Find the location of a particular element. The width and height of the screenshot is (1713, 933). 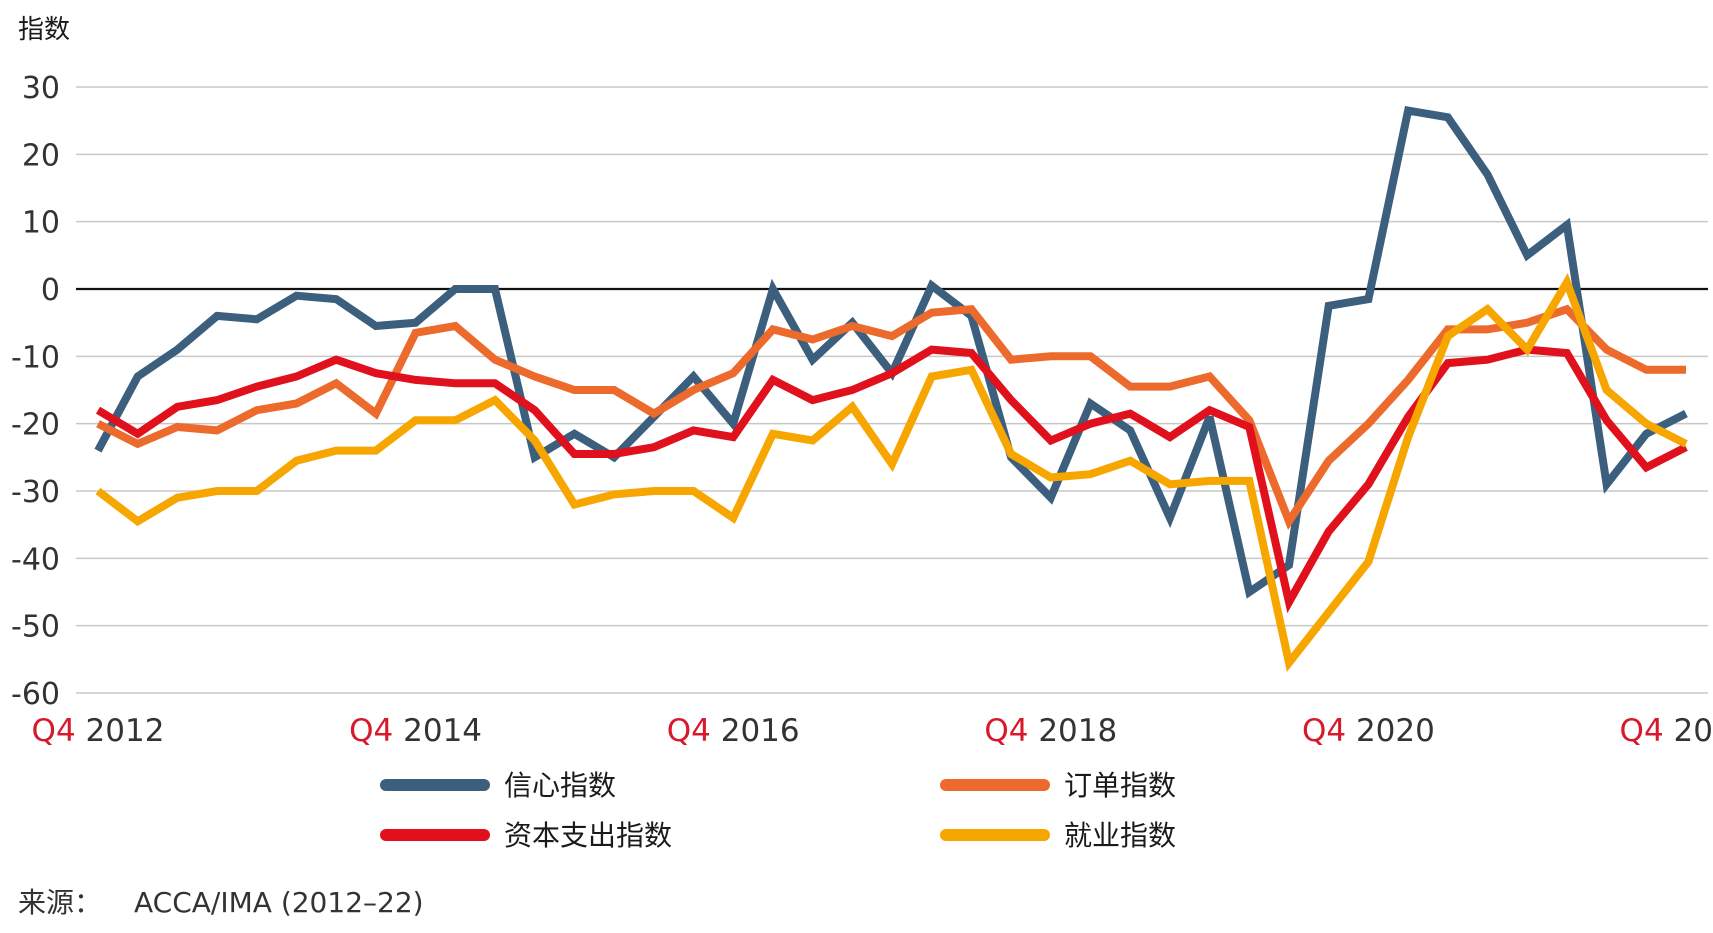

x-tick-label: Q4 2014 is located at coordinates (415, 731).